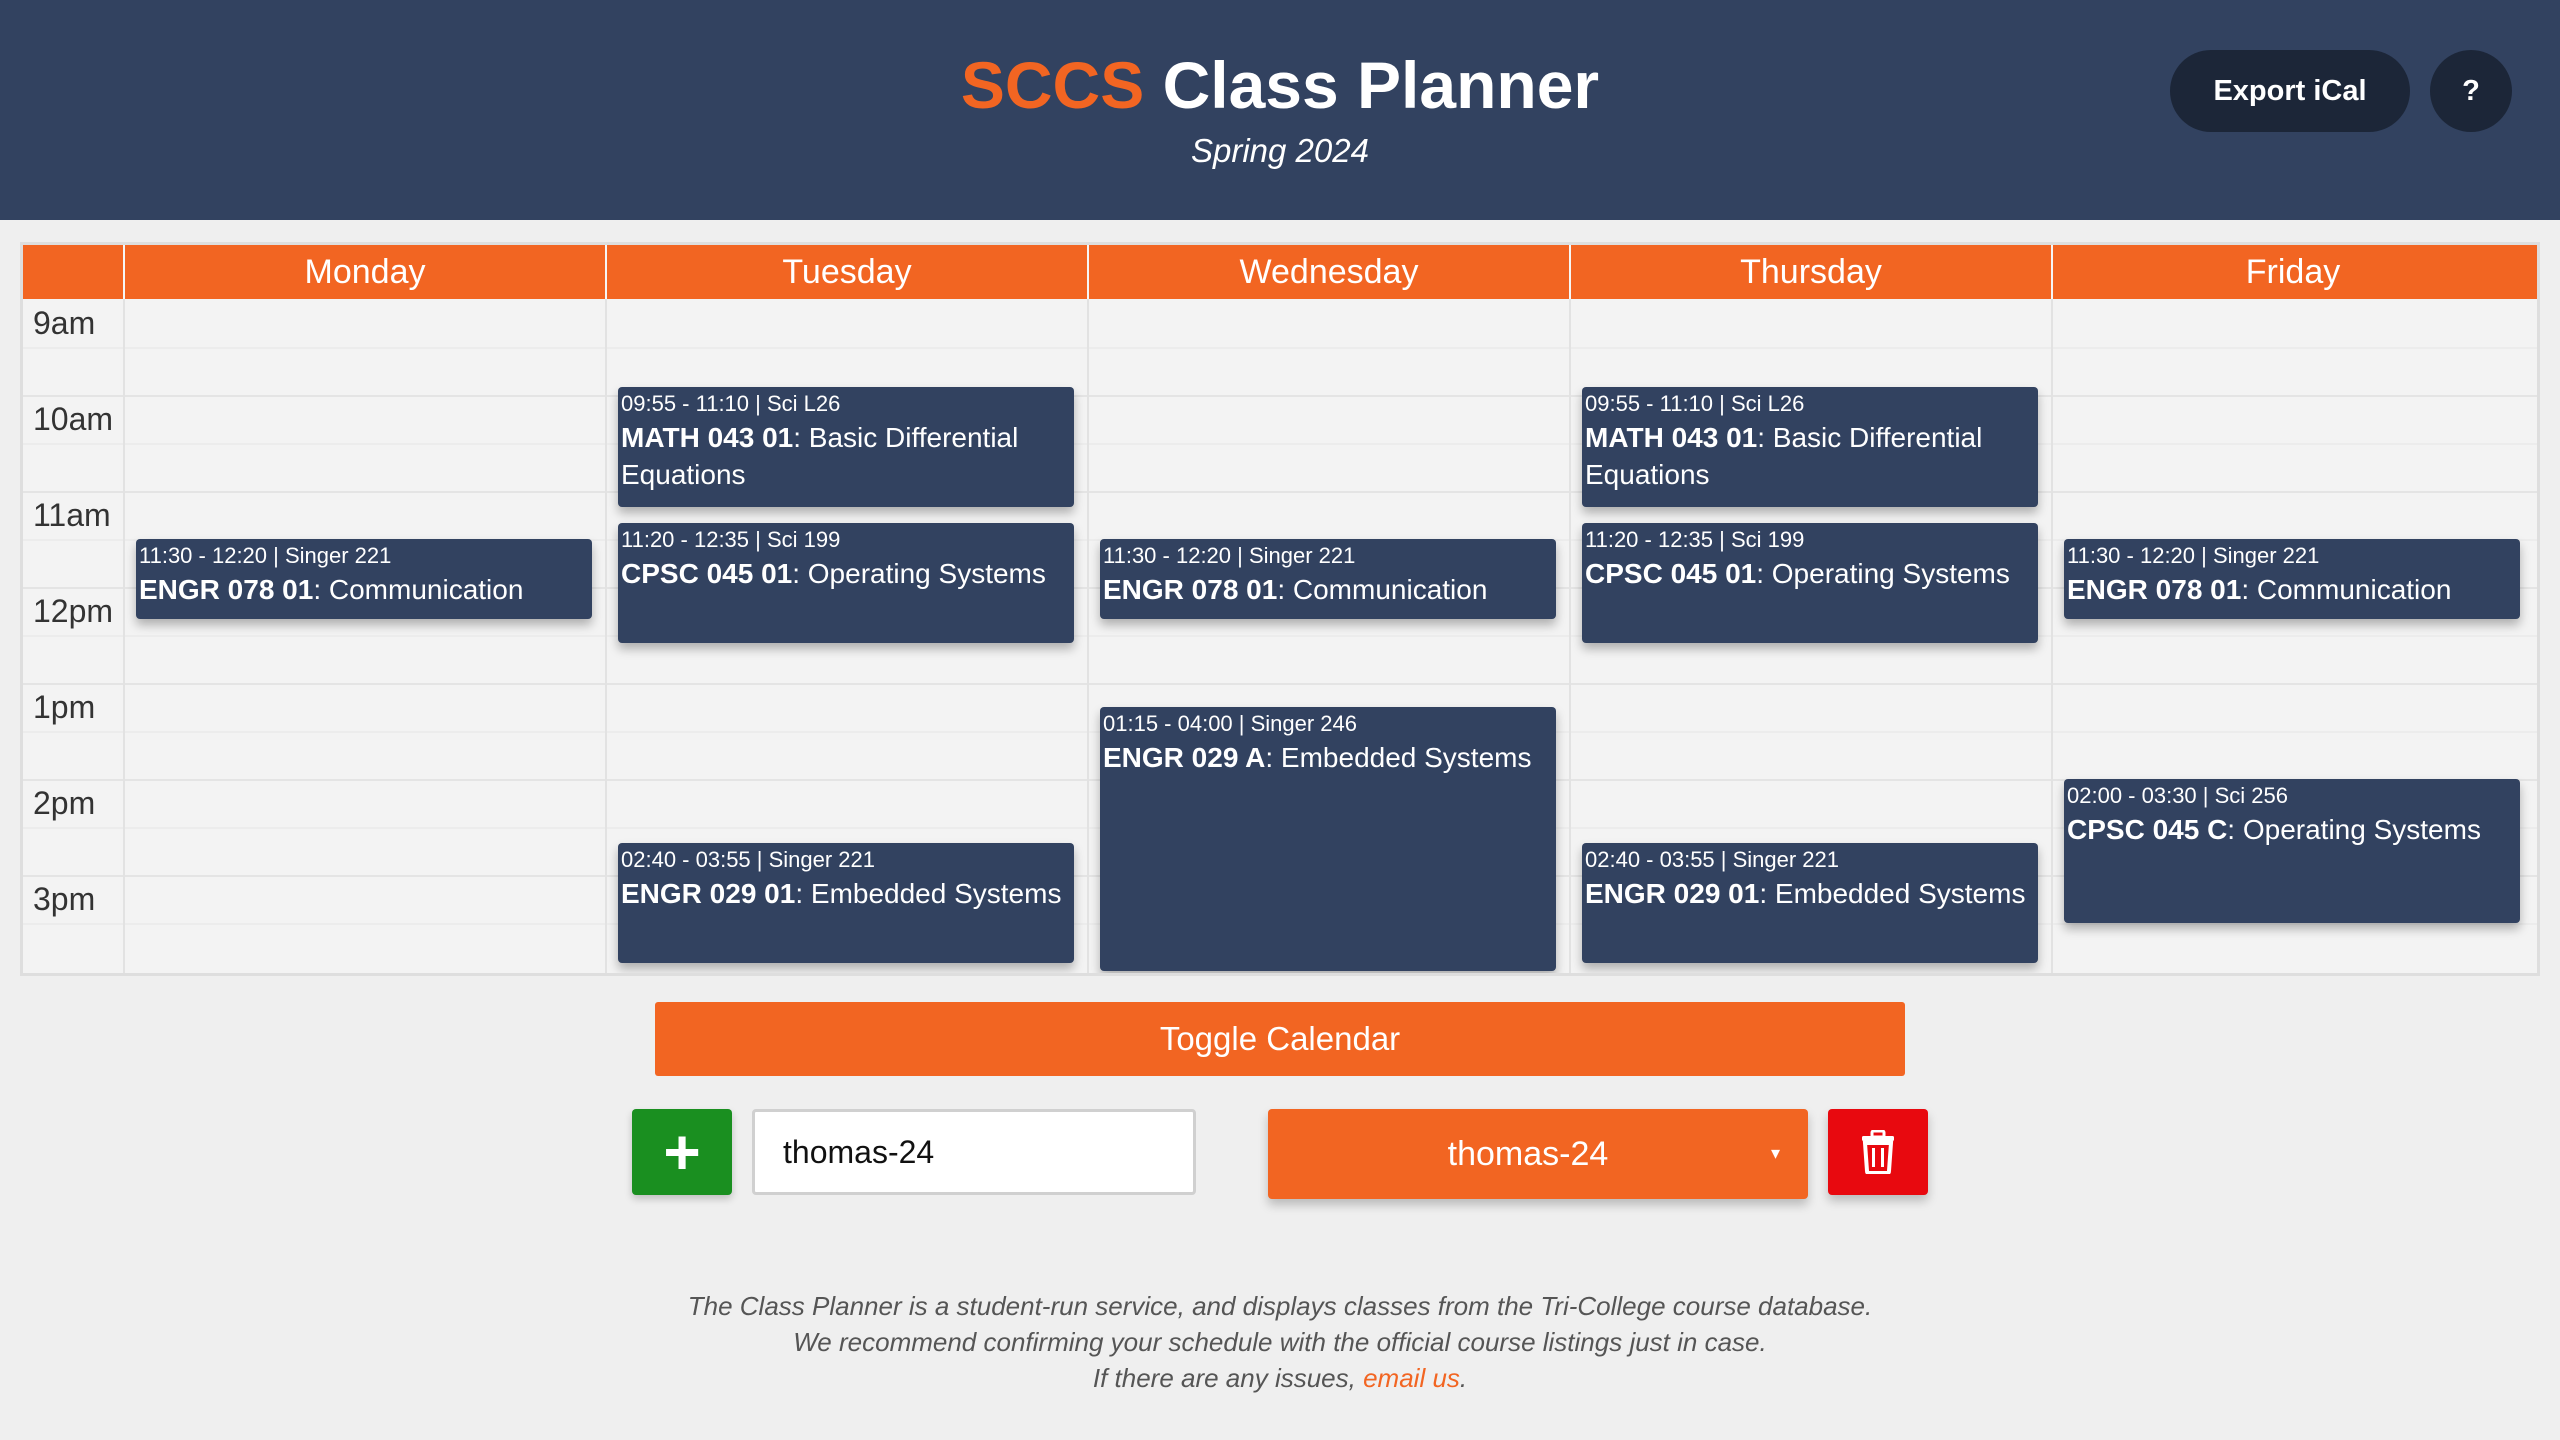 The height and width of the screenshot is (1440, 2560). What do you see at coordinates (72, 515) in the screenshot?
I see `time-label: 11am` at bounding box center [72, 515].